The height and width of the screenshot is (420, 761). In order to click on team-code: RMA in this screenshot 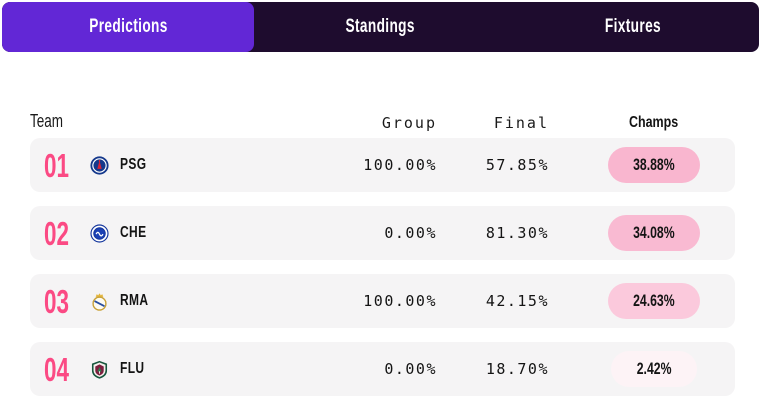, I will do `click(134, 300)`.